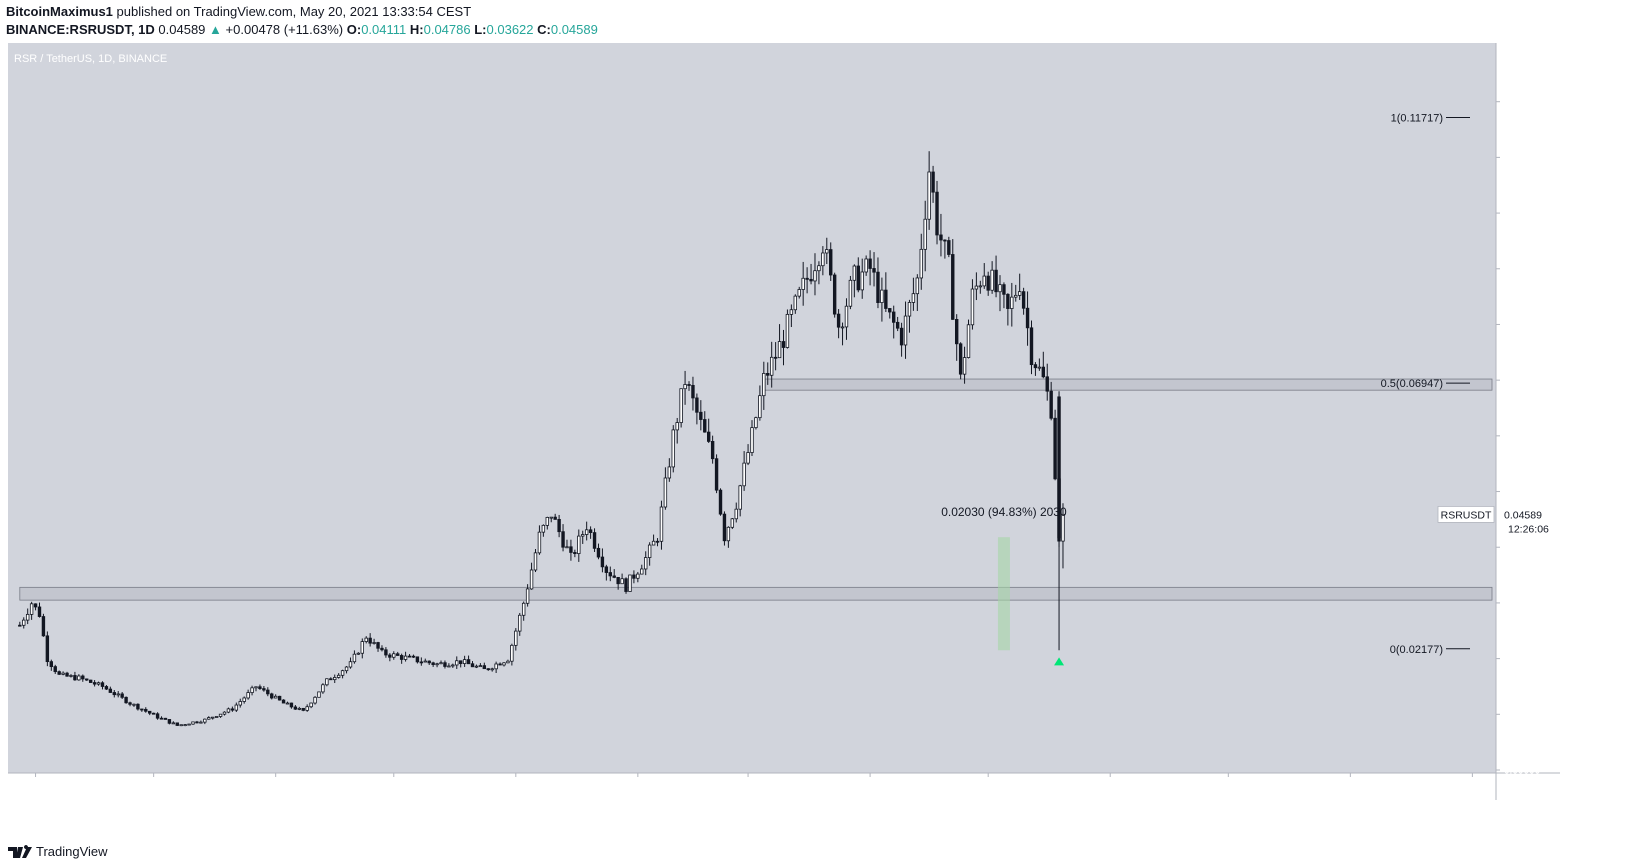 The width and height of the screenshot is (1627, 867). I want to click on fib-level-label: 1(0.11717), so click(1417, 118).